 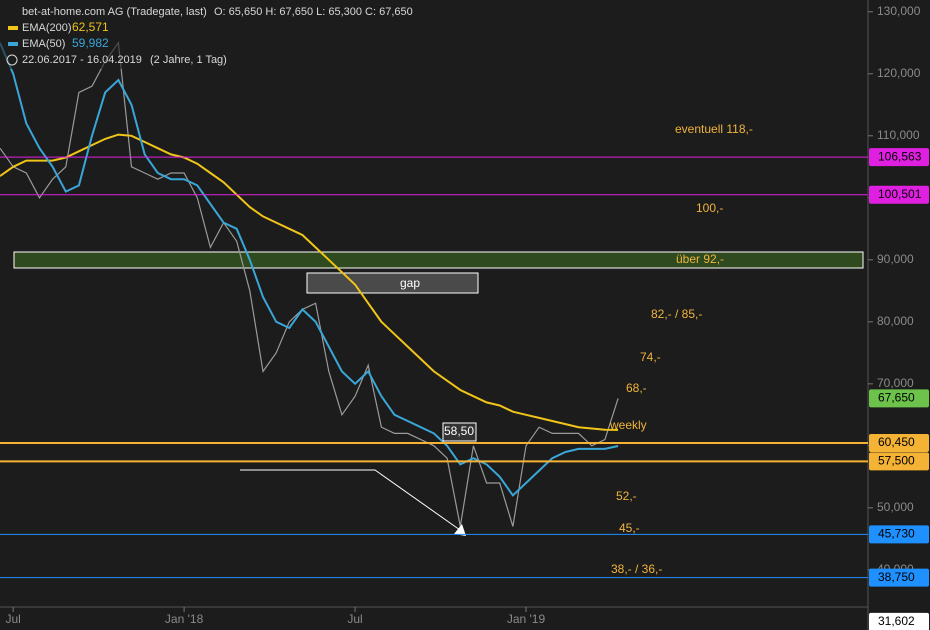 What do you see at coordinates (90, 43) in the screenshot?
I see `legend-value: 59,982` at bounding box center [90, 43].